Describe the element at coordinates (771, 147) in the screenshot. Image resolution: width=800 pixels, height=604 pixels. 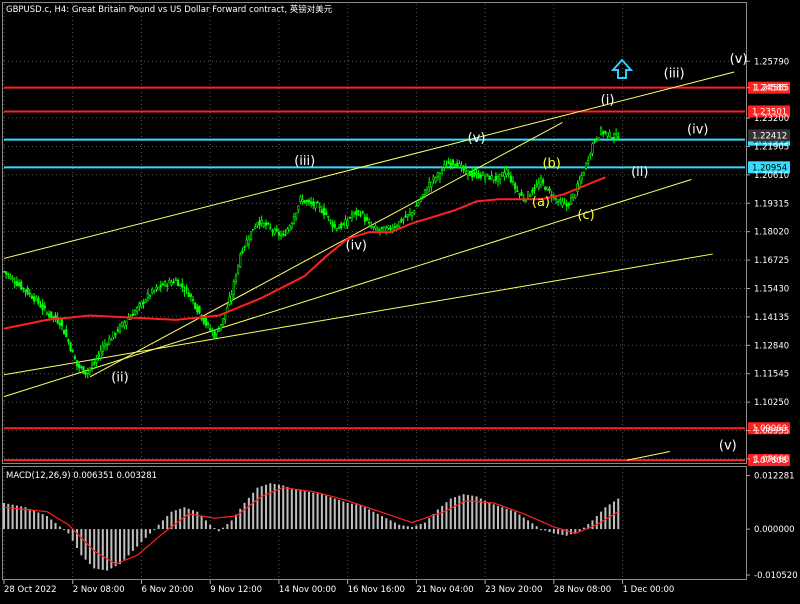
I see `price-tick-label: 1.21905` at that location.